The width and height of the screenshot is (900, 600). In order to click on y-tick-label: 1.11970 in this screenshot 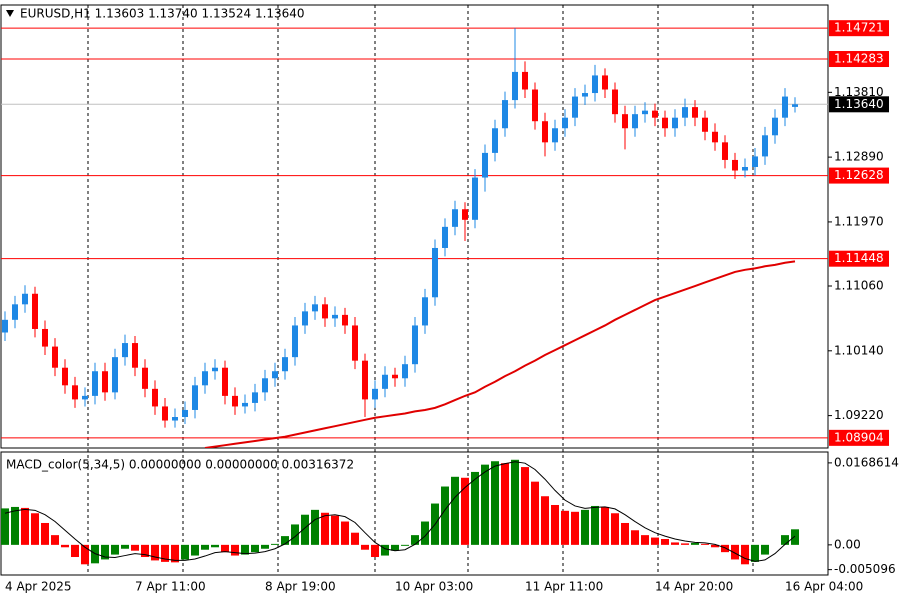, I will do `click(859, 221)`.